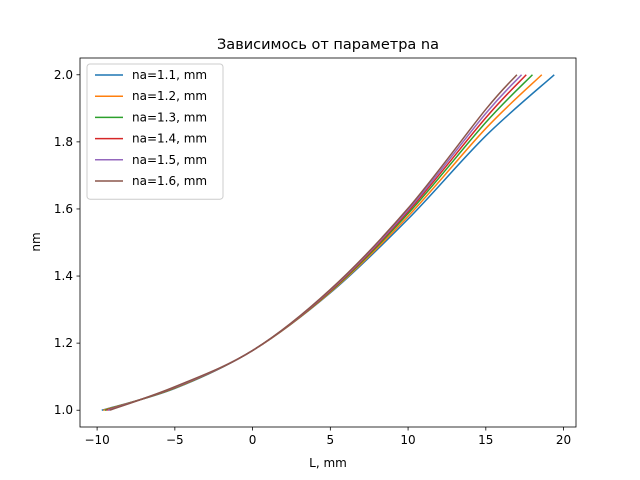  I want to click on x-tick-label: −5, so click(175, 440).